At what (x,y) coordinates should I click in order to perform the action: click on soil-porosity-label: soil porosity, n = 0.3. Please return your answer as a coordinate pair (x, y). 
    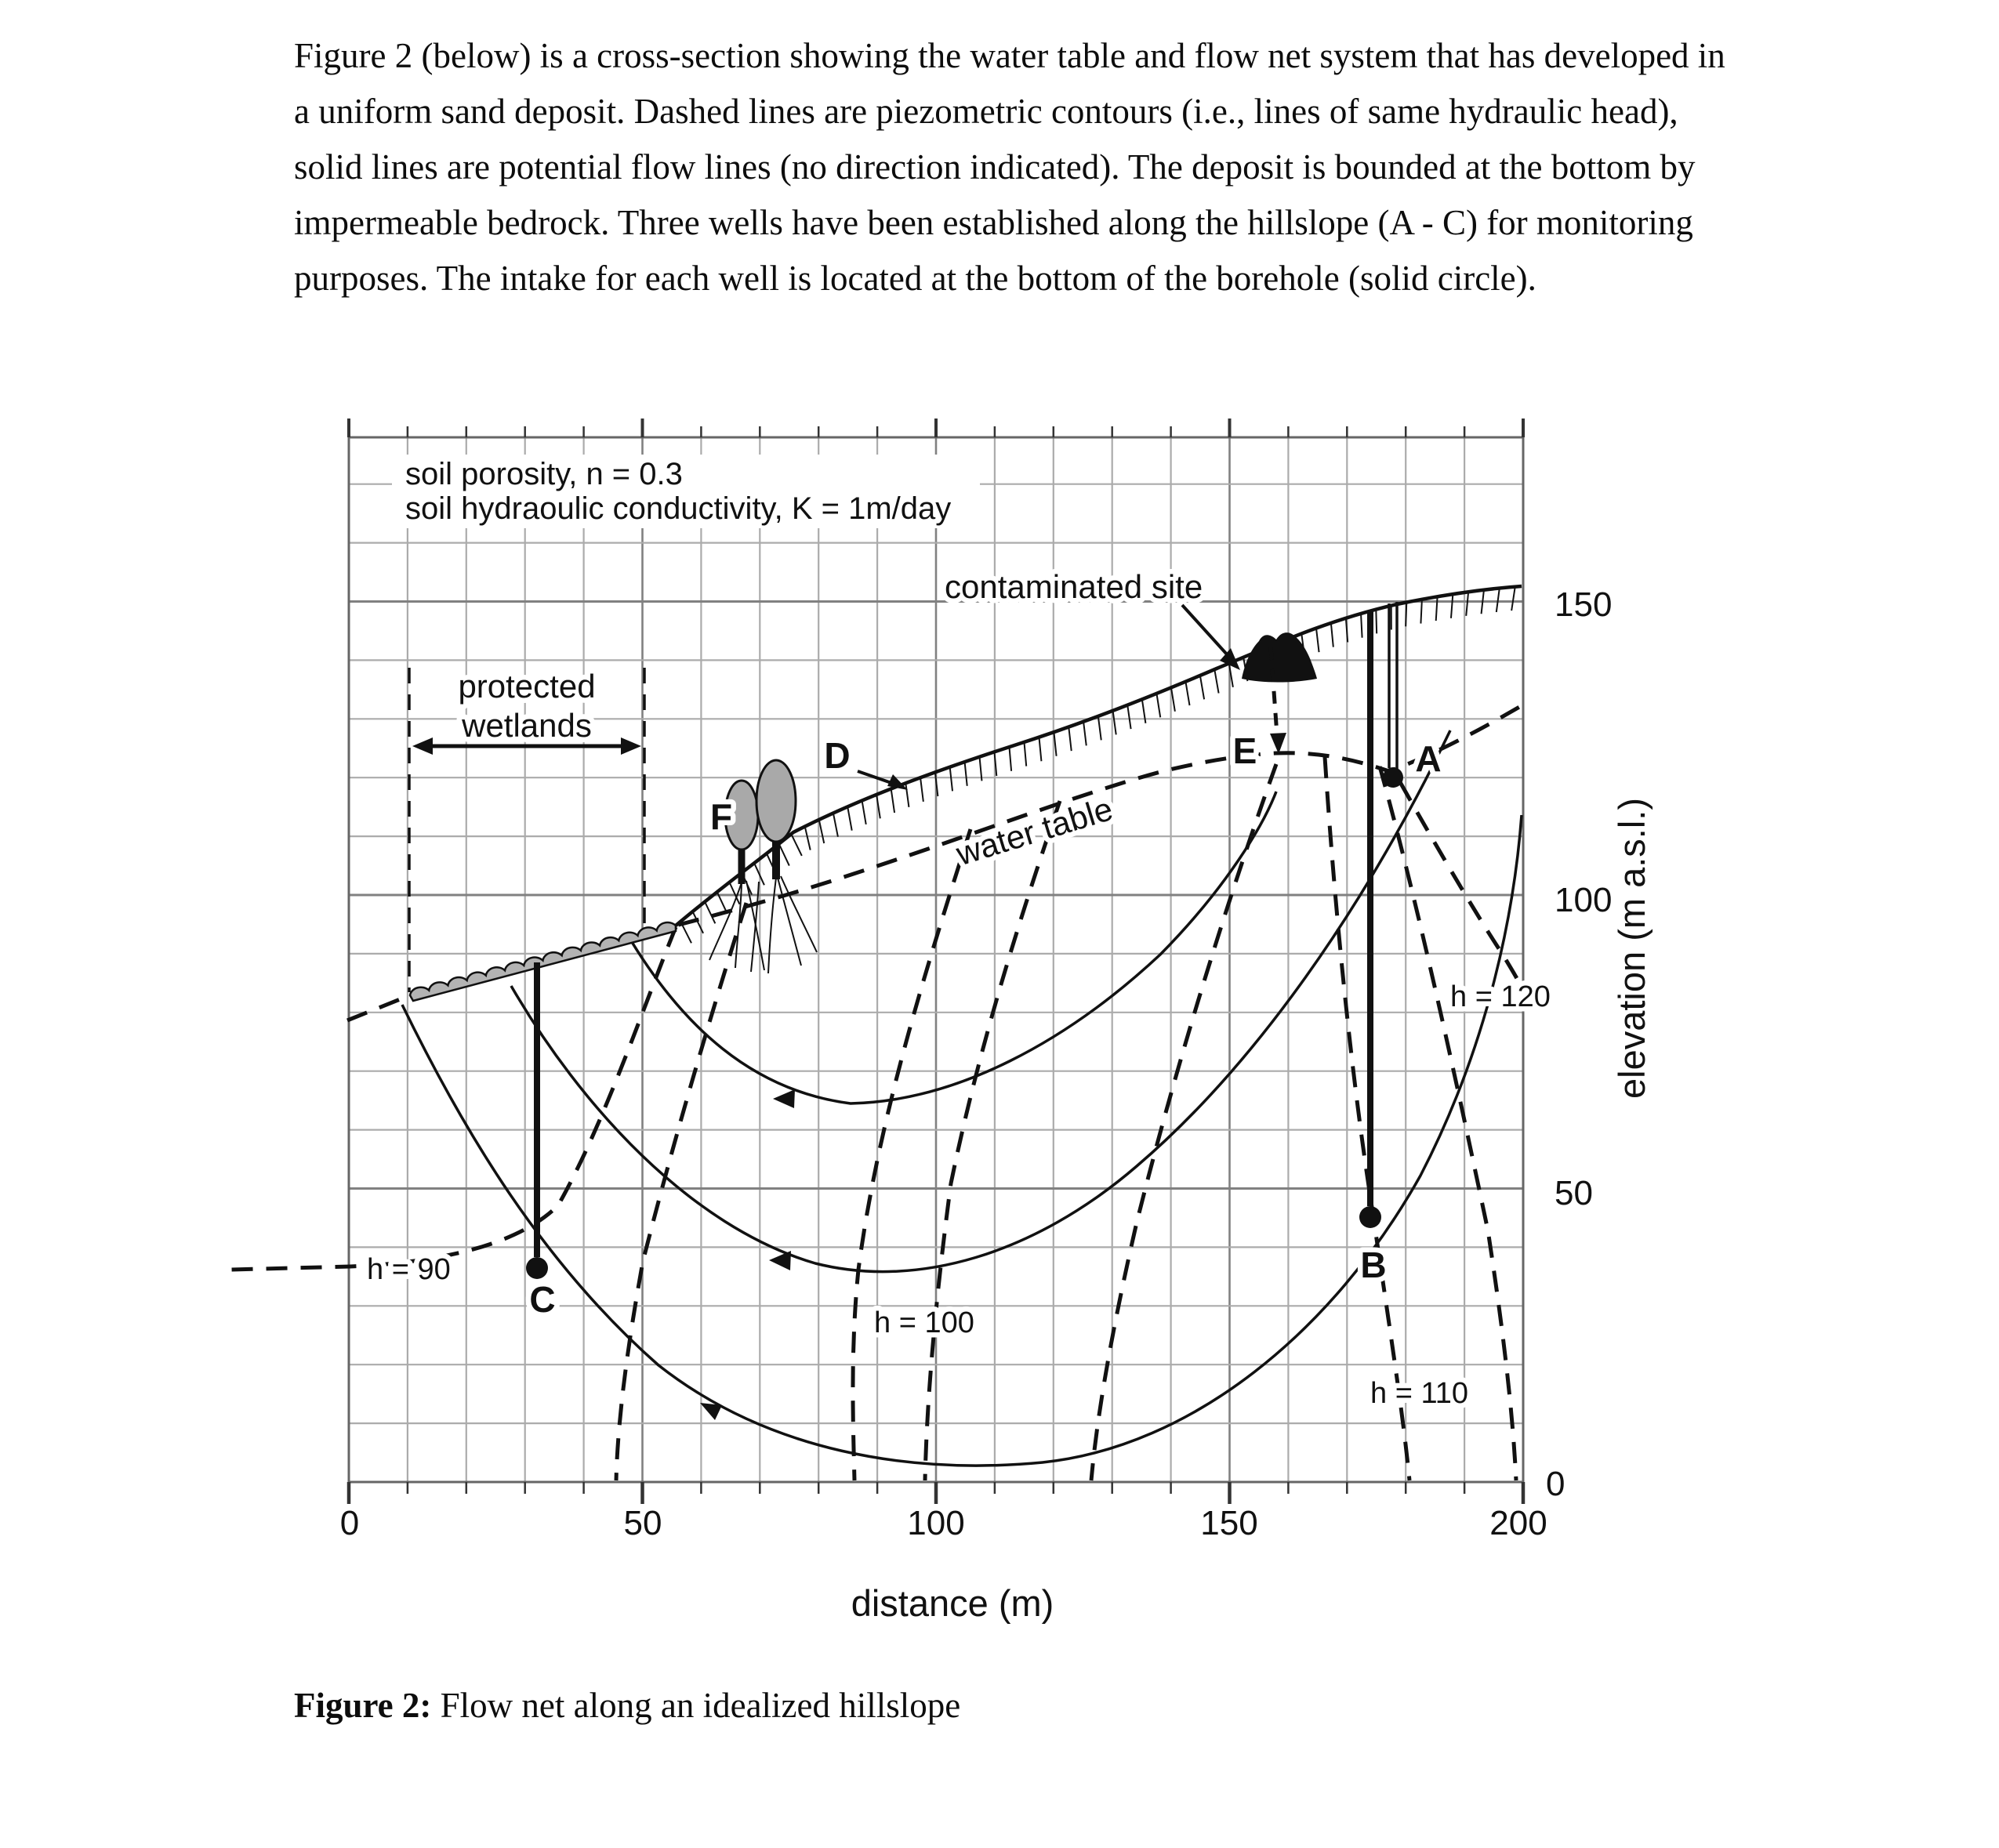
    Looking at the image, I should click on (544, 474).